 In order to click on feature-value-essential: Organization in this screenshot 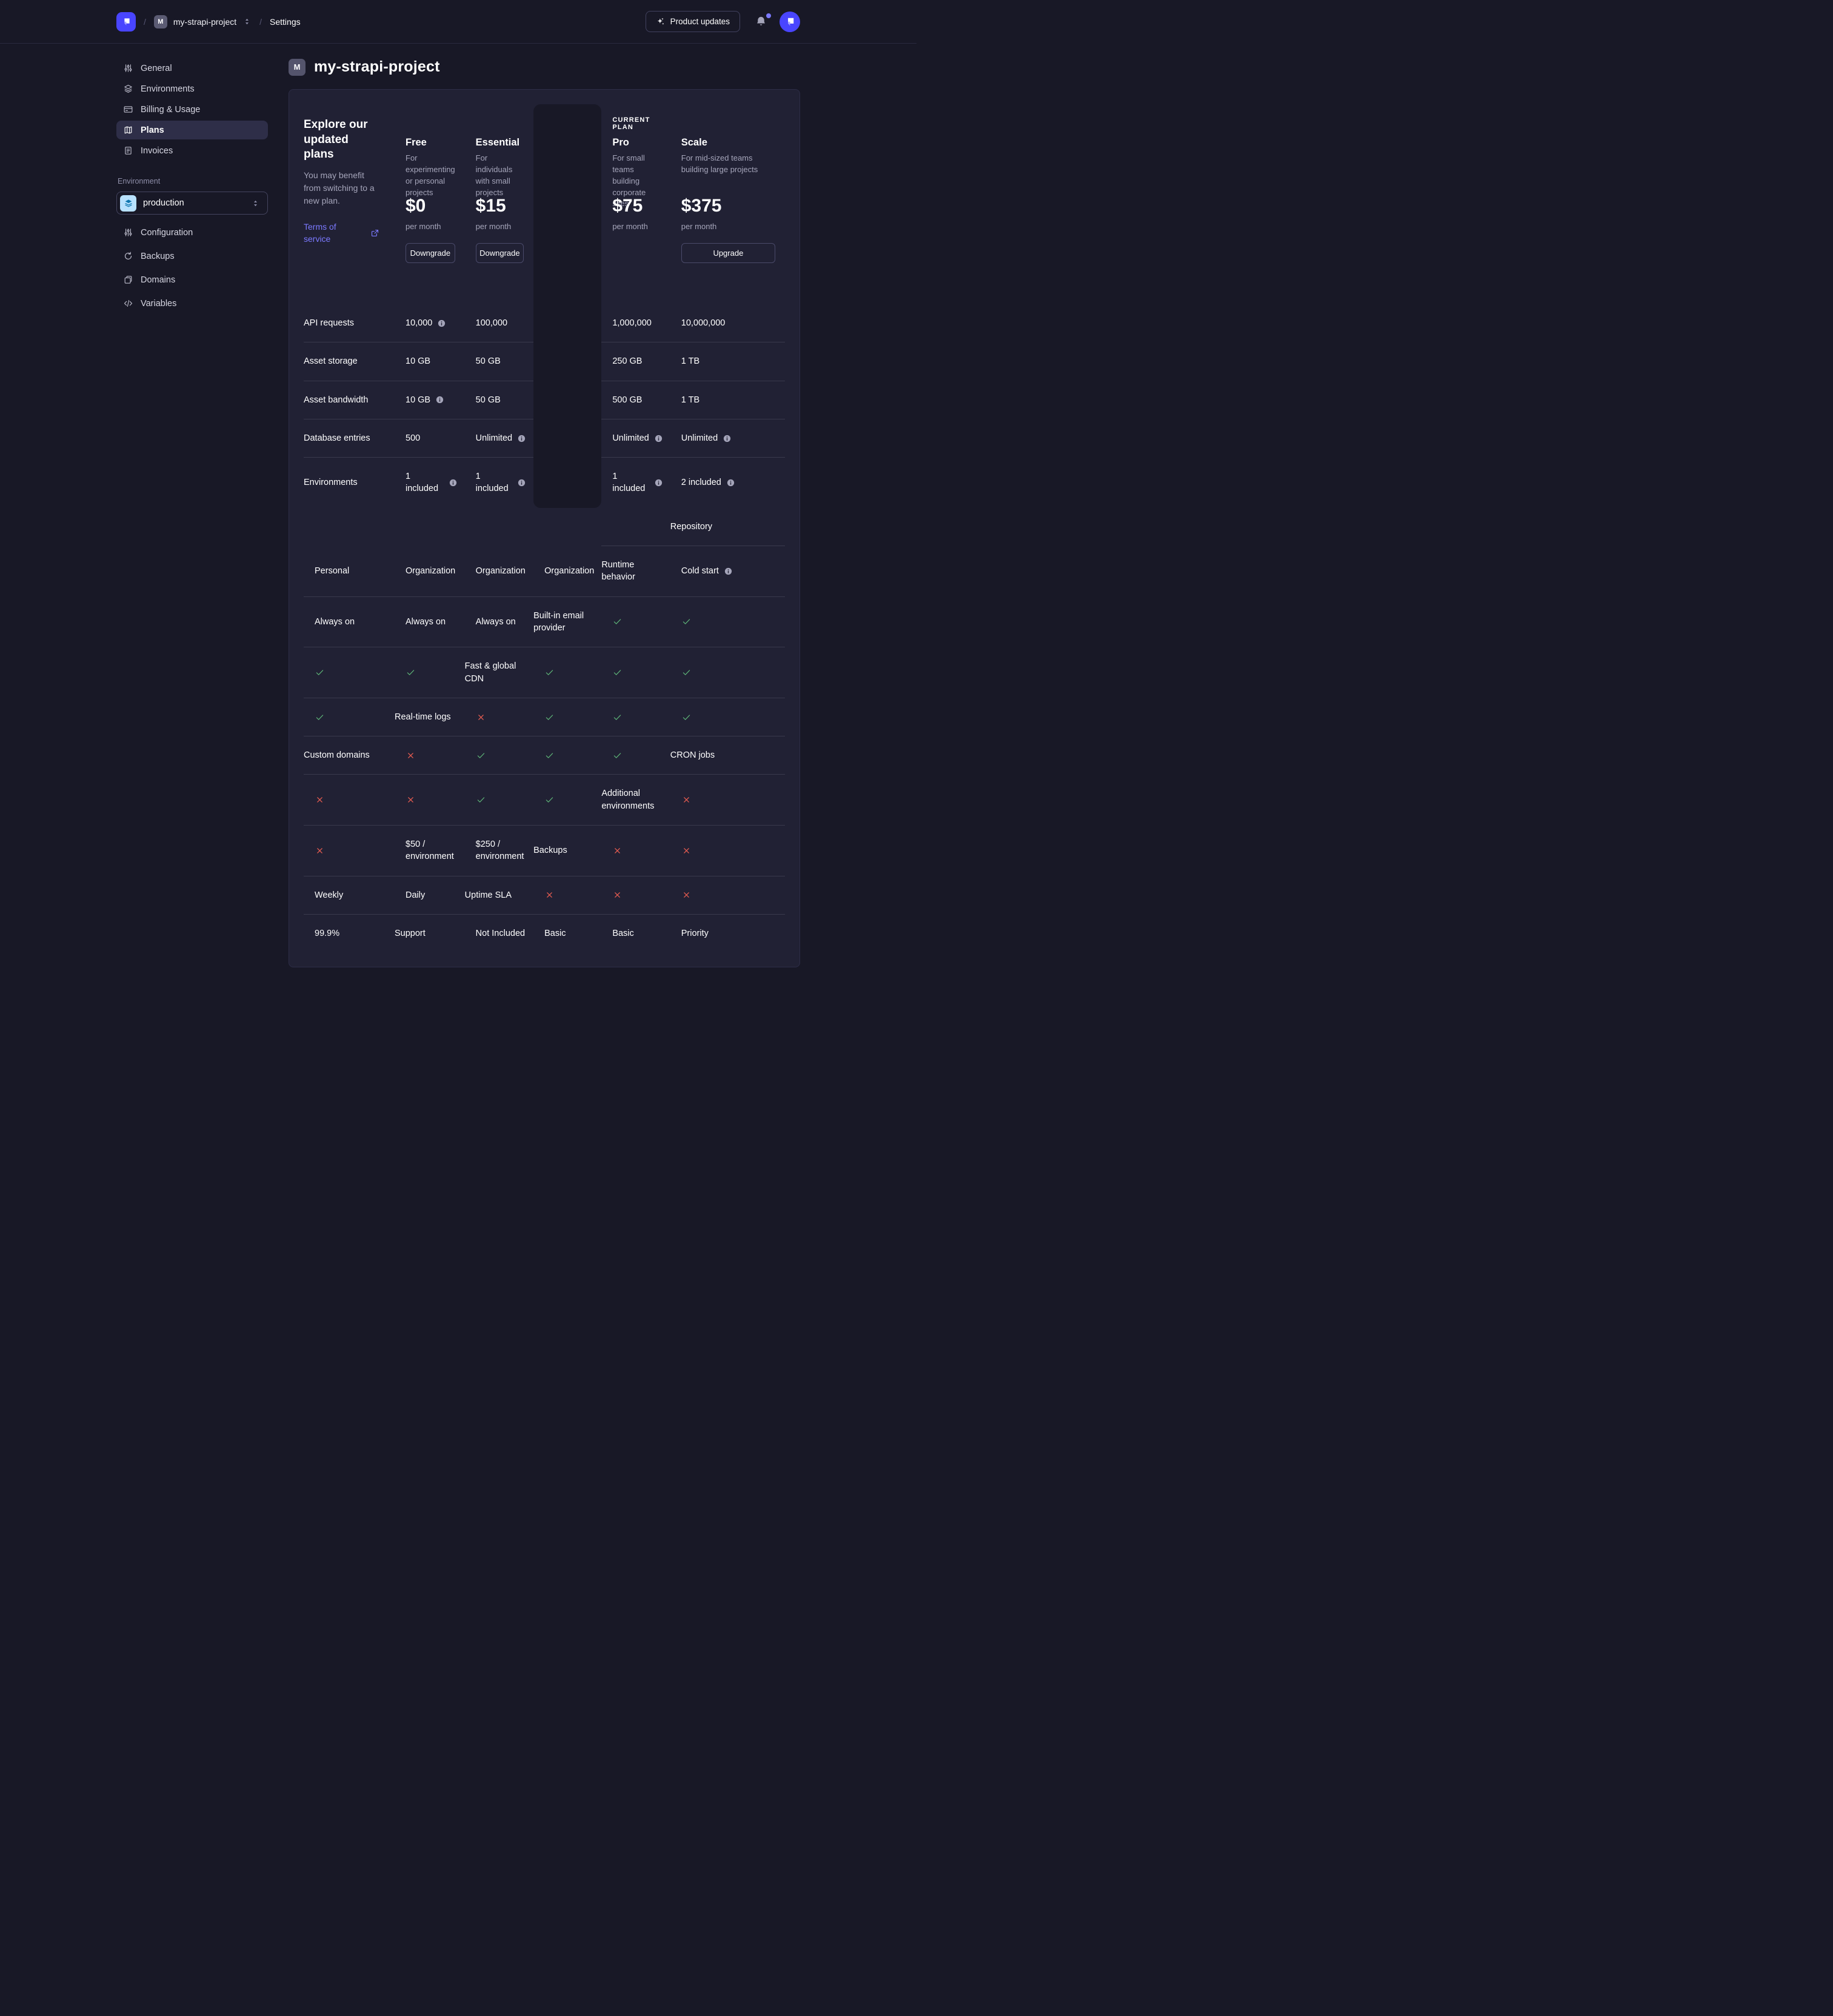, I will do `click(430, 571)`.